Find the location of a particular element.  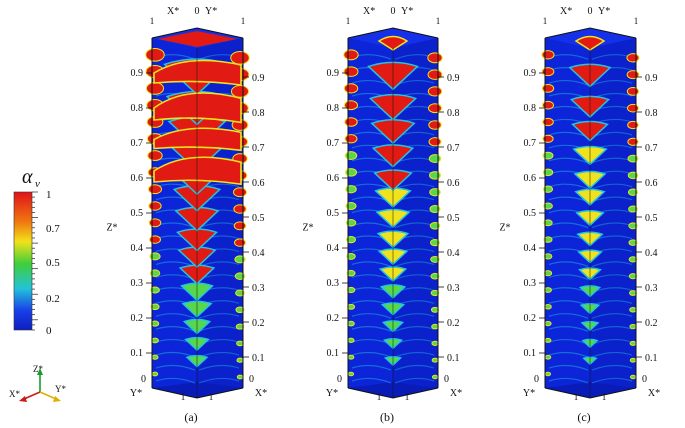

right-tick-label: 0.5 is located at coordinates (651, 218).